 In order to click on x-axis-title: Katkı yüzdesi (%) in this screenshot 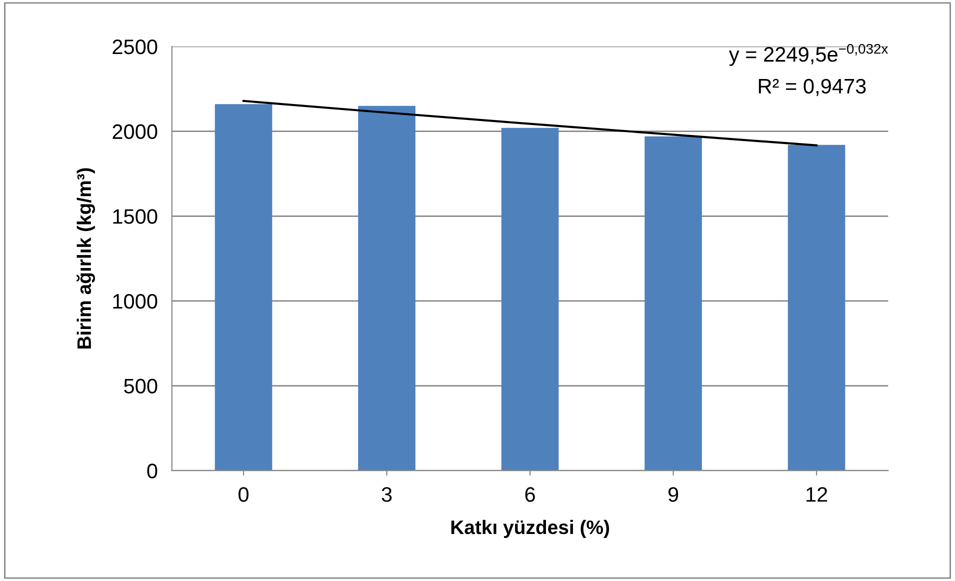, I will do `click(530, 529)`.